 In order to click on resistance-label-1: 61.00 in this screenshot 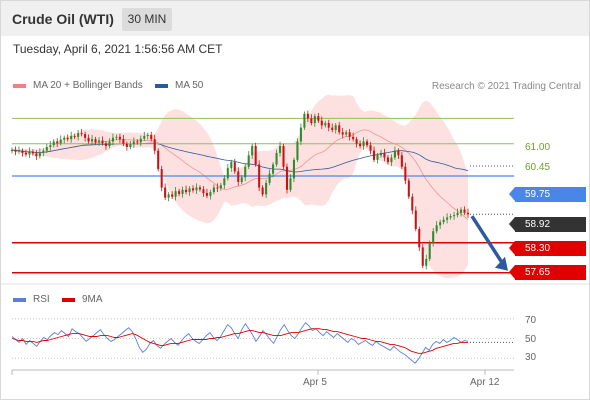, I will do `click(538, 147)`.